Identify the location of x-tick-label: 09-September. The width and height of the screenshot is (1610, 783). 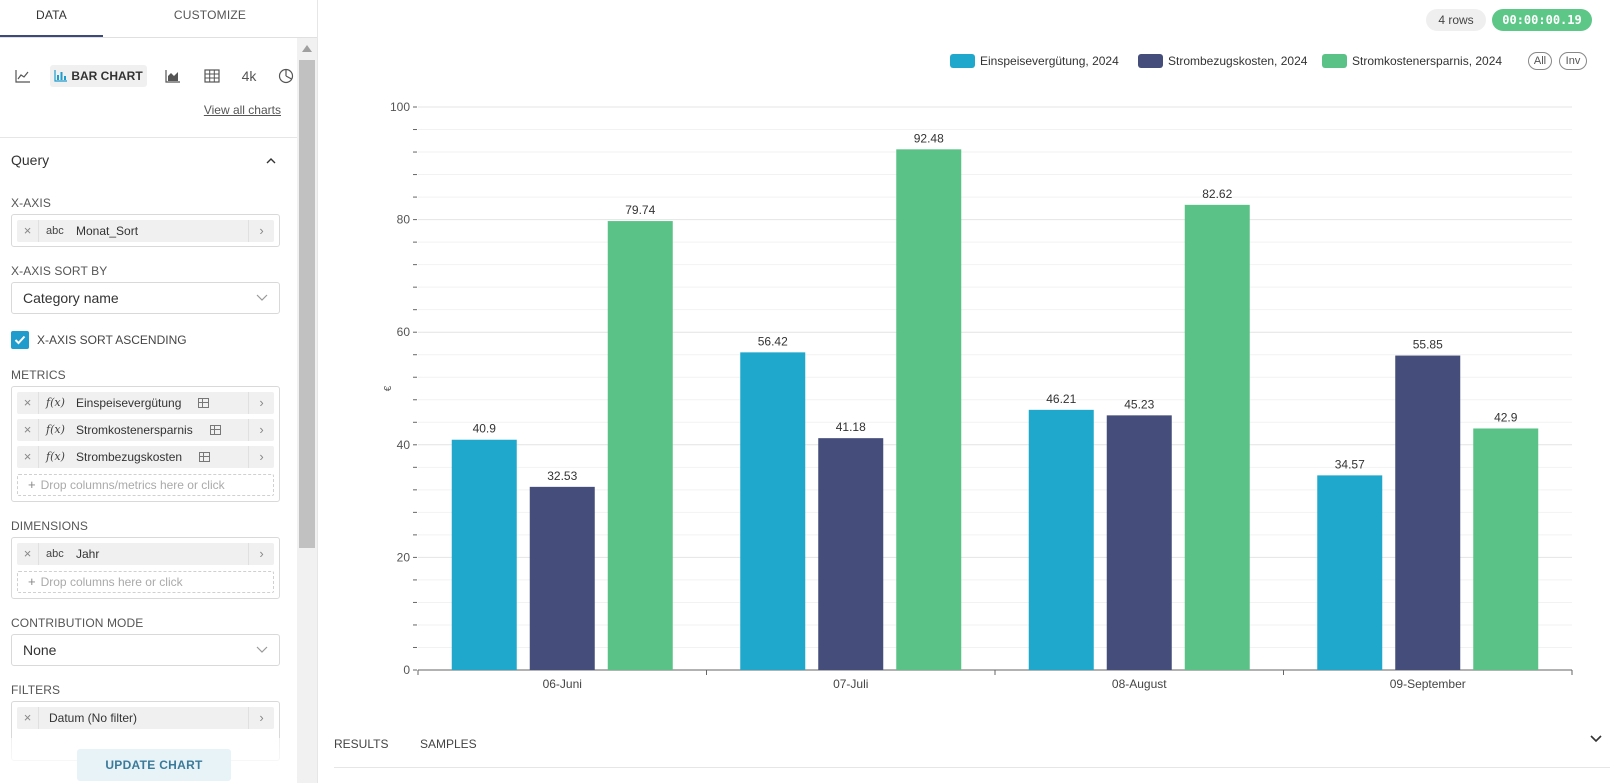
(1428, 684).